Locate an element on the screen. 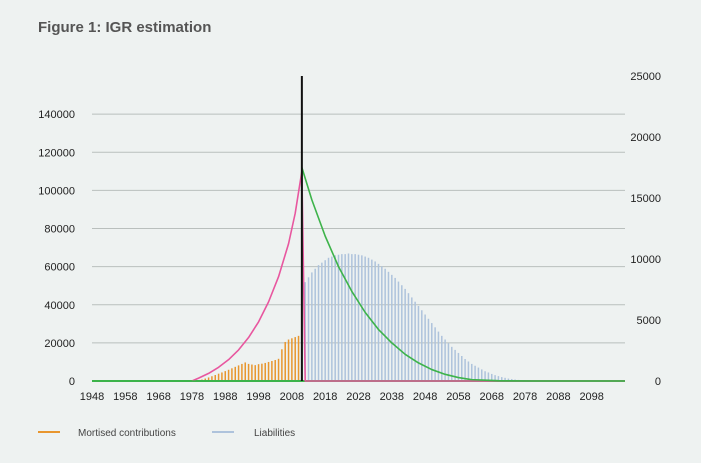 This screenshot has width=701, height=463. legend-liabilities-label: Liabilities is located at coordinates (274, 433).